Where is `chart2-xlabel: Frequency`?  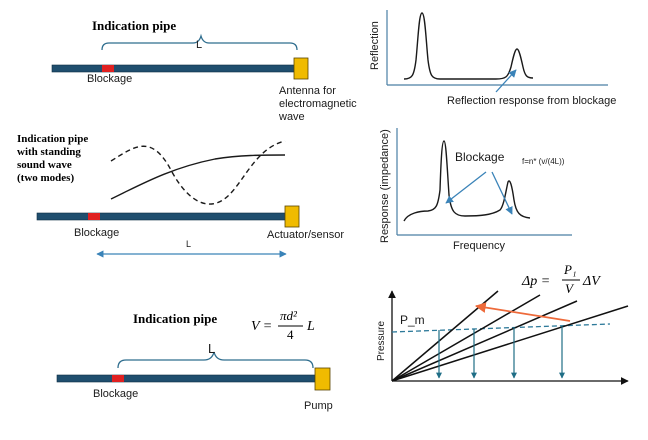 chart2-xlabel: Frequency is located at coordinates (479, 246).